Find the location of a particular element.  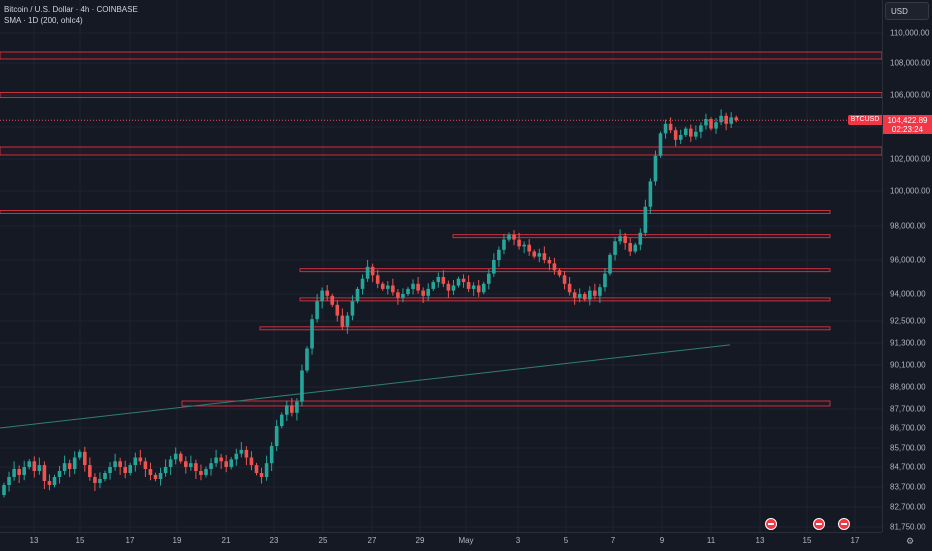

current-price-tag: 104,422.89 02:23:24 is located at coordinates (907, 124).